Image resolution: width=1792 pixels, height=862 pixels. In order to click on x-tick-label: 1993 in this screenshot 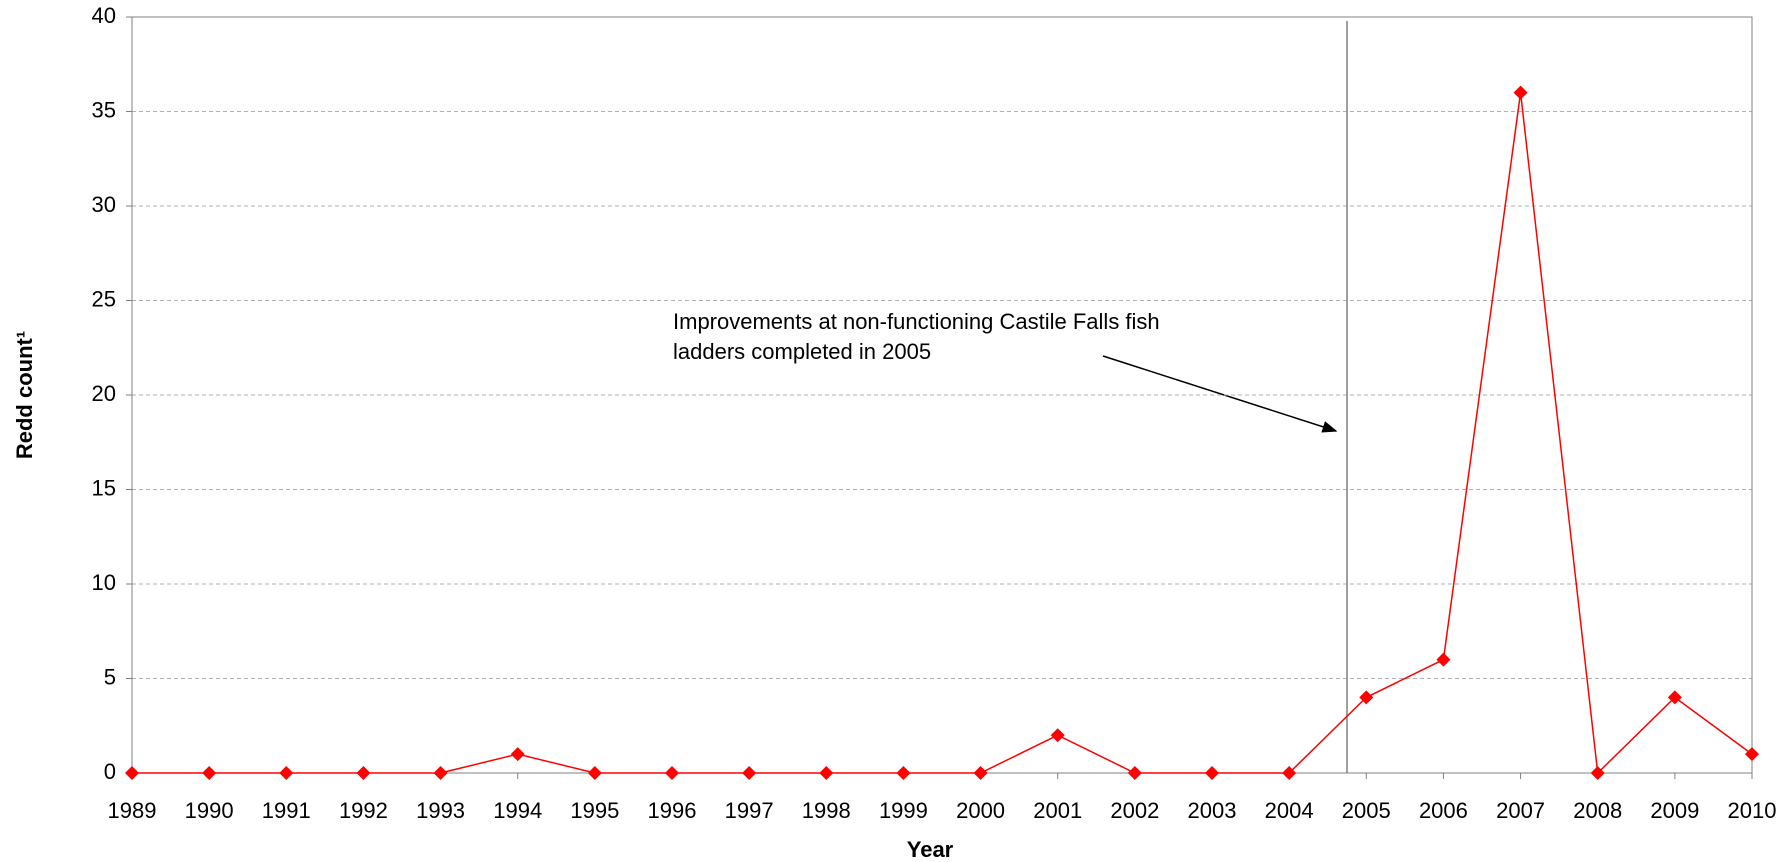, I will do `click(440, 810)`.